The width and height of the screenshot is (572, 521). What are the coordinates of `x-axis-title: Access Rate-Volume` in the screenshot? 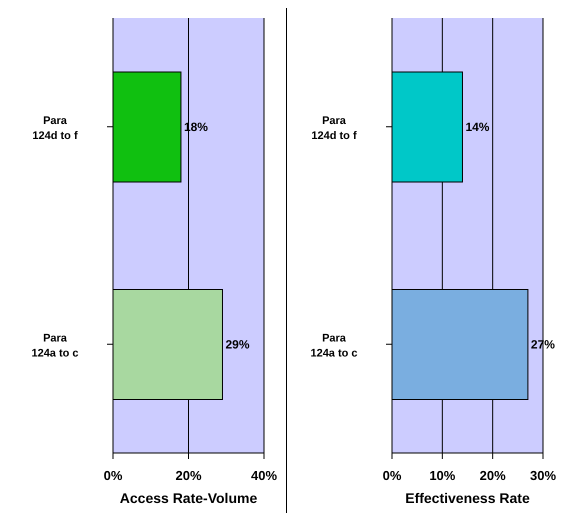 It's located at (189, 498).